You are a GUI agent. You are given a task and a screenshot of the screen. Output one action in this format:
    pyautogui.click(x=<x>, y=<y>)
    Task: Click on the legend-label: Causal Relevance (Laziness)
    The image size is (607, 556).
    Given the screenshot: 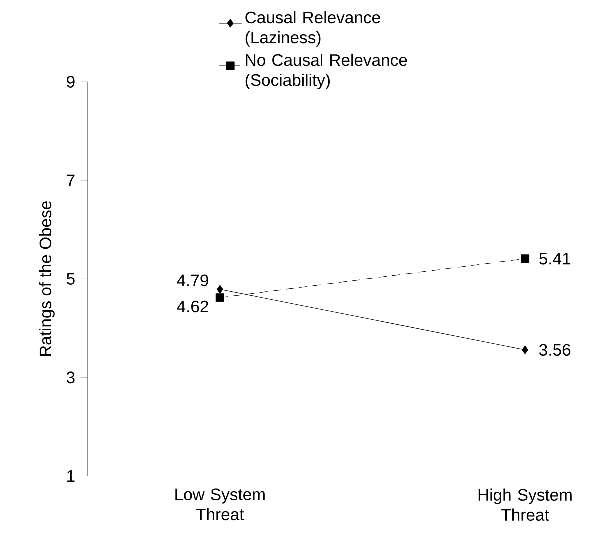 What is the action you would take?
    pyautogui.click(x=313, y=29)
    